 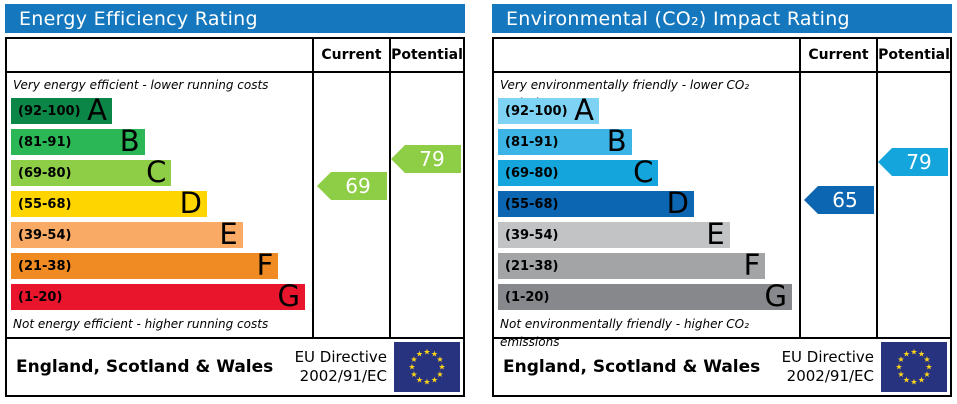 I want to click on band-row-c: (69-80) C, so click(x=578, y=172).